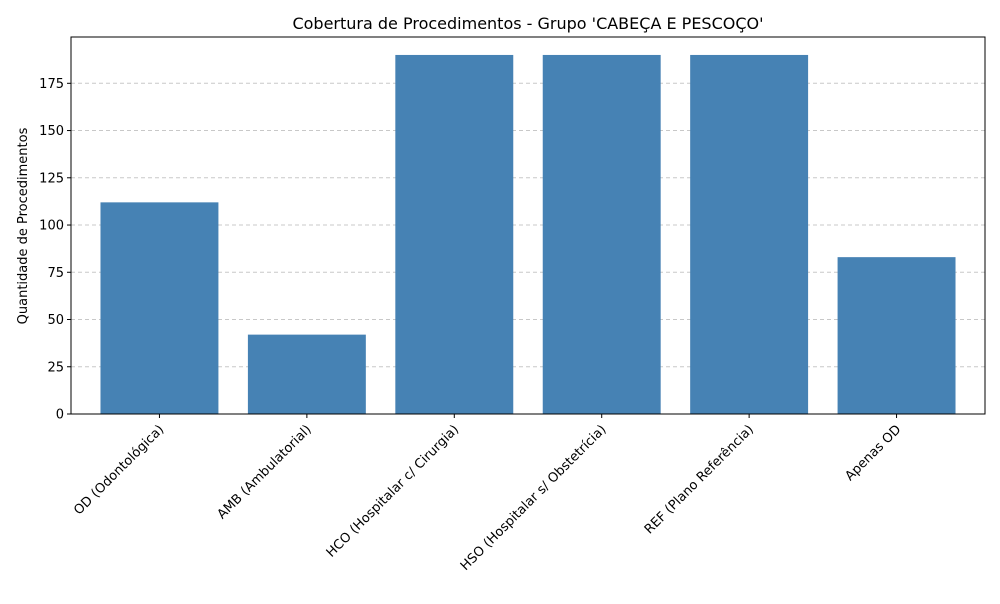 The image size is (1000, 604). Describe the element at coordinates (51, 84) in the screenshot. I see `y-tick-label: 175` at that location.